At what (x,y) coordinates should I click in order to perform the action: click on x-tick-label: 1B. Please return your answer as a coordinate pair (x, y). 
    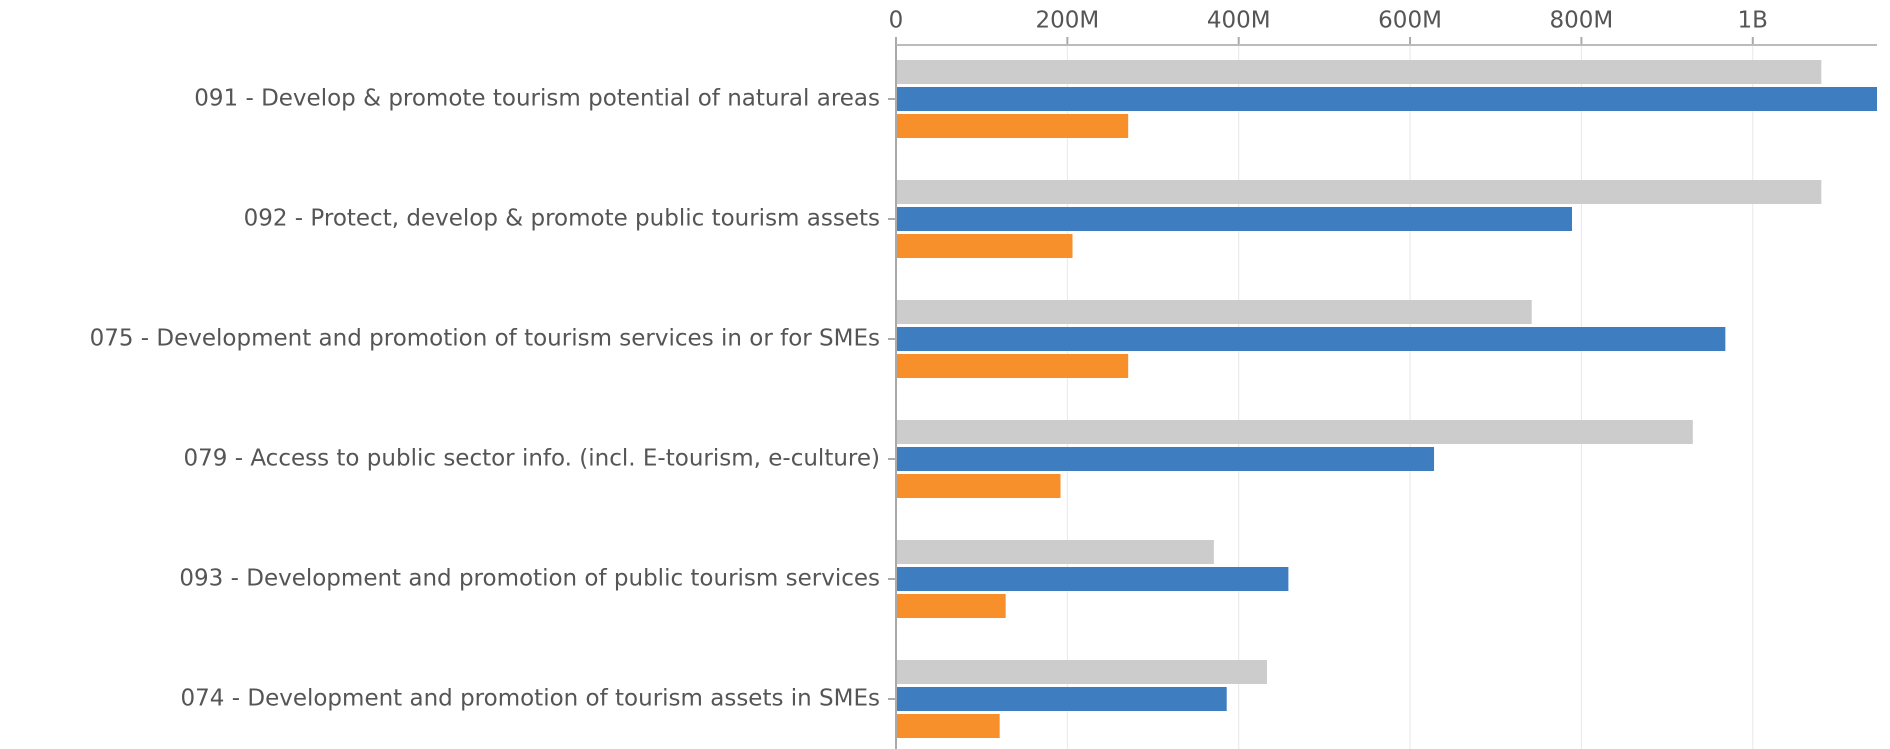
    Looking at the image, I should click on (1753, 21).